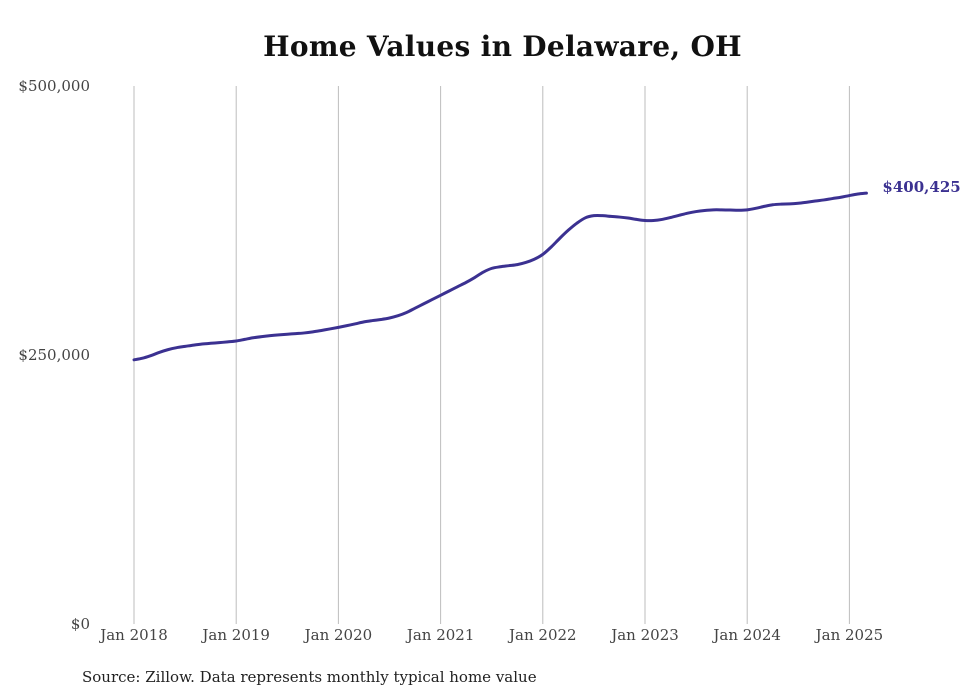 This screenshot has width=980, height=699. Describe the element at coordinates (338, 635) in the screenshot. I see `x-tick-label: Jan 2020` at that location.